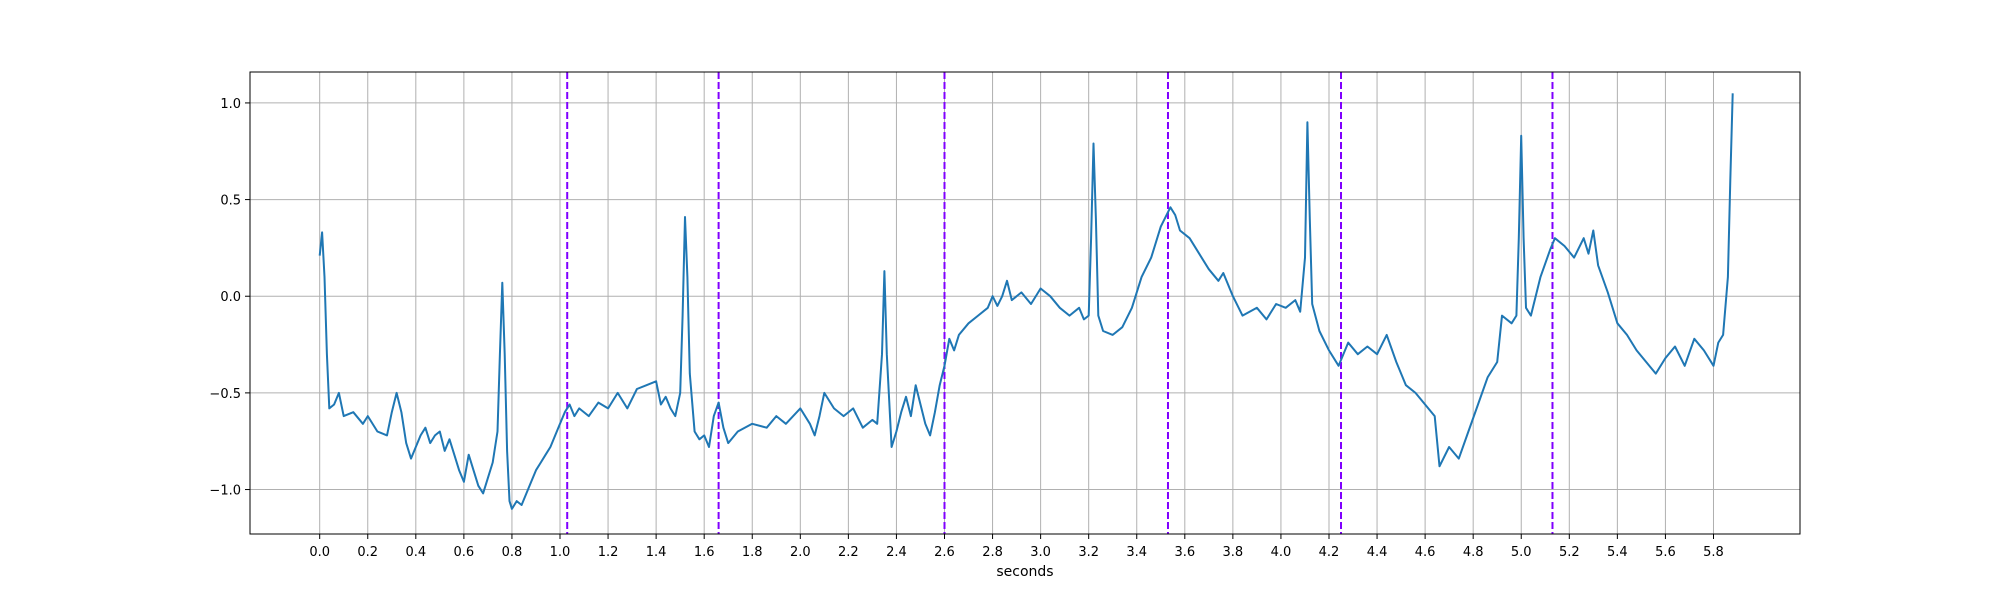  Describe the element at coordinates (1136, 552) in the screenshot. I see `x-tick-label: 3.4` at that location.